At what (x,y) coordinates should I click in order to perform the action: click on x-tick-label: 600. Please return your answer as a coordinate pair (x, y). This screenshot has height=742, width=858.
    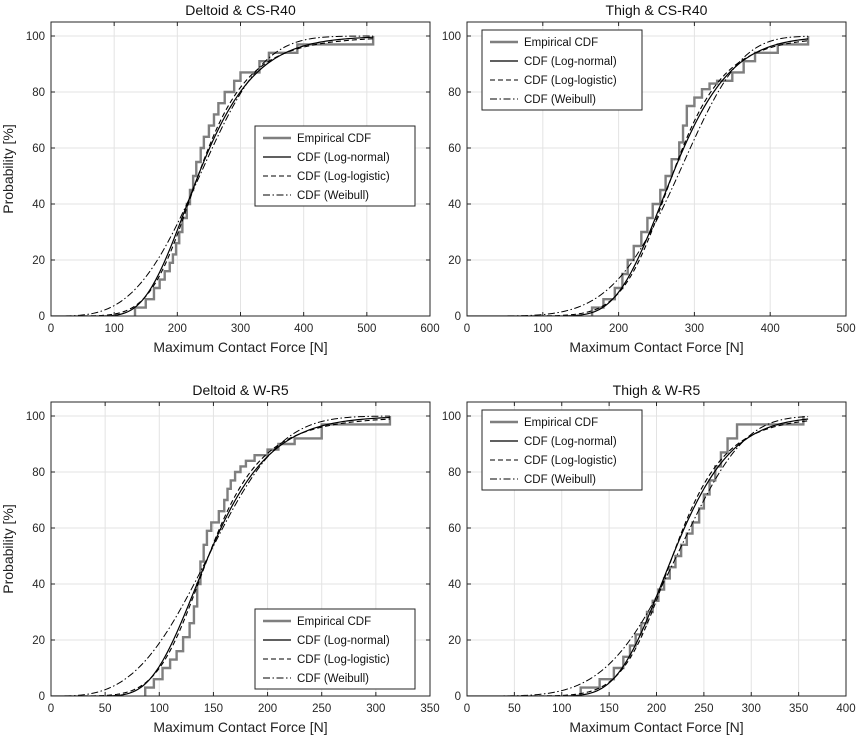
    Looking at the image, I should click on (429, 329).